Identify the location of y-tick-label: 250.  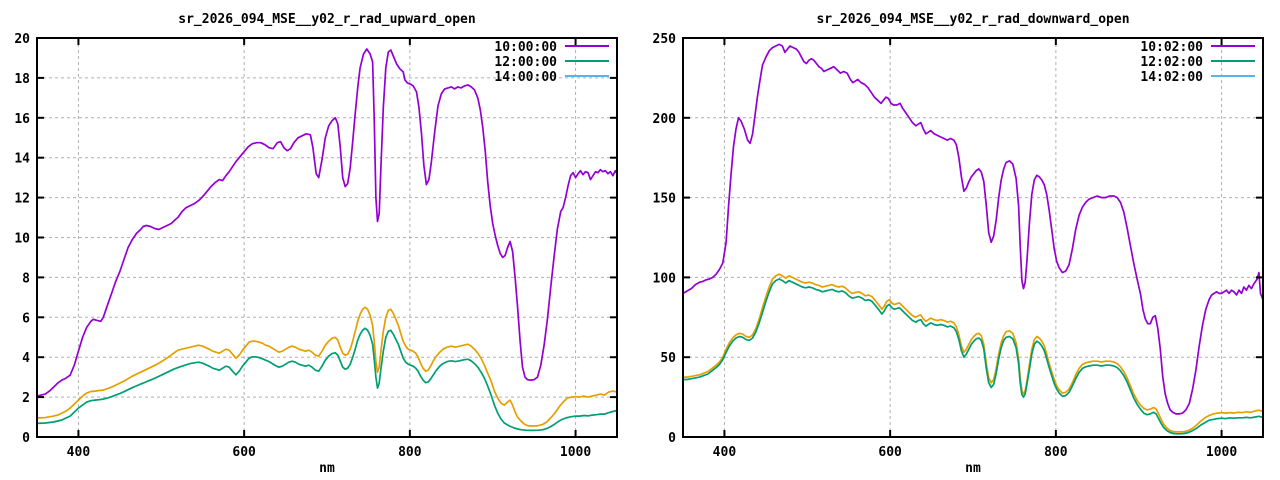
(665, 39).